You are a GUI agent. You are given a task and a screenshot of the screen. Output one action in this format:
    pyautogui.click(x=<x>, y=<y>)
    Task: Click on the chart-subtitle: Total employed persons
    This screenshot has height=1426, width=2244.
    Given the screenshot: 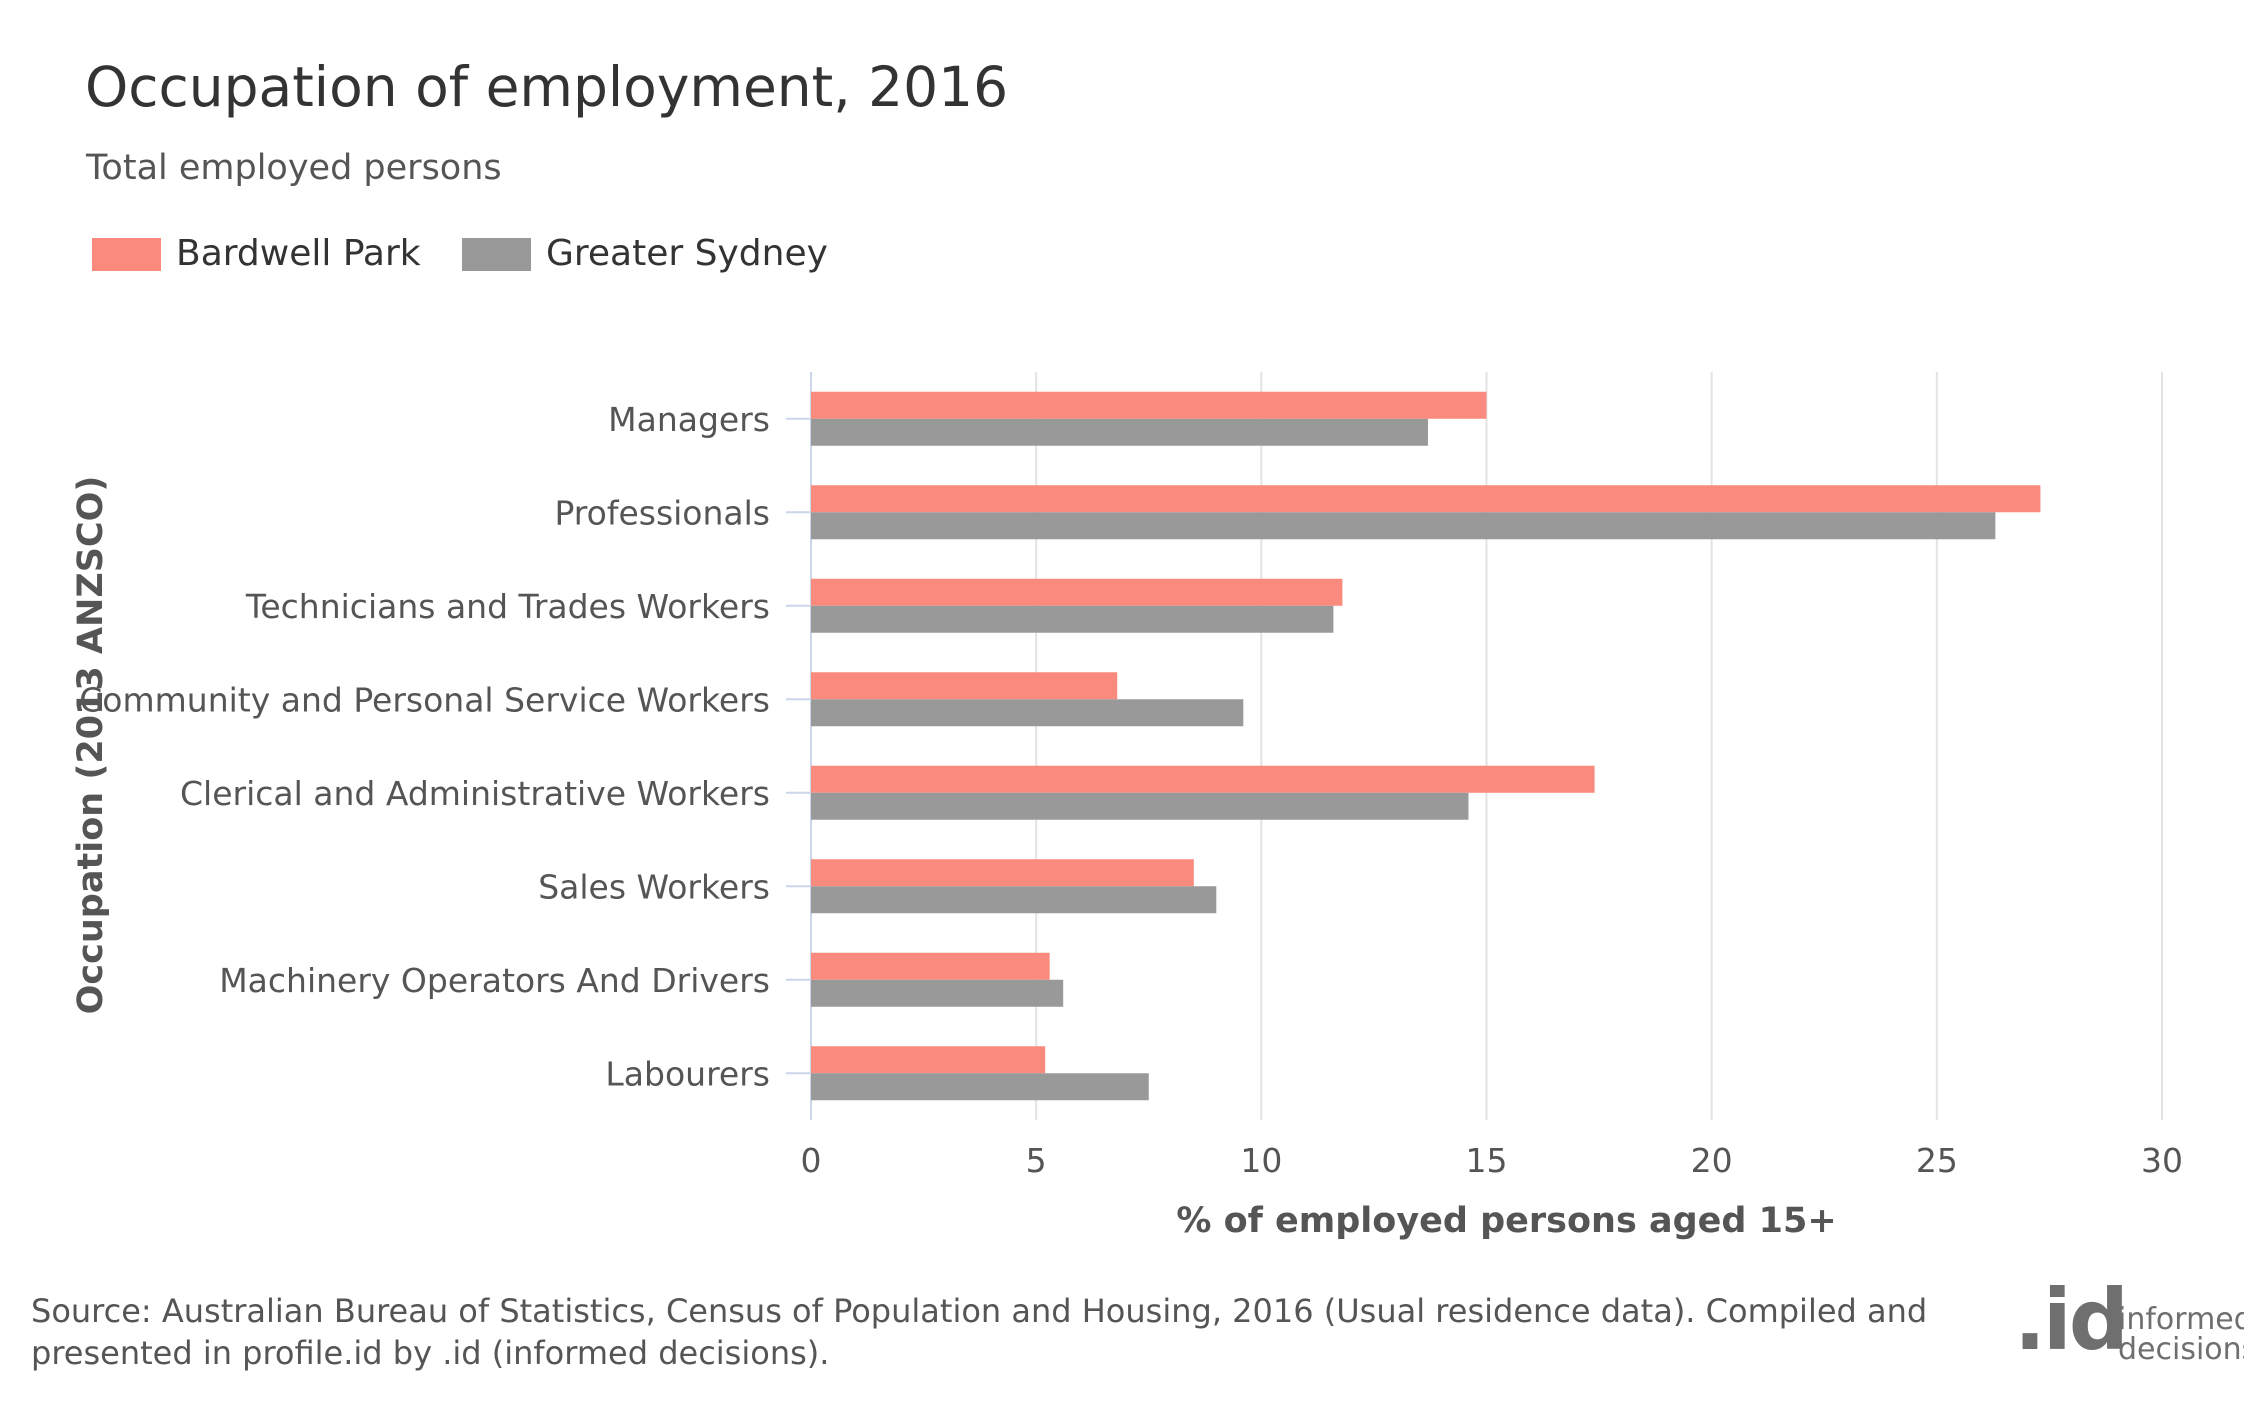 What is the action you would take?
    pyautogui.click(x=294, y=168)
    